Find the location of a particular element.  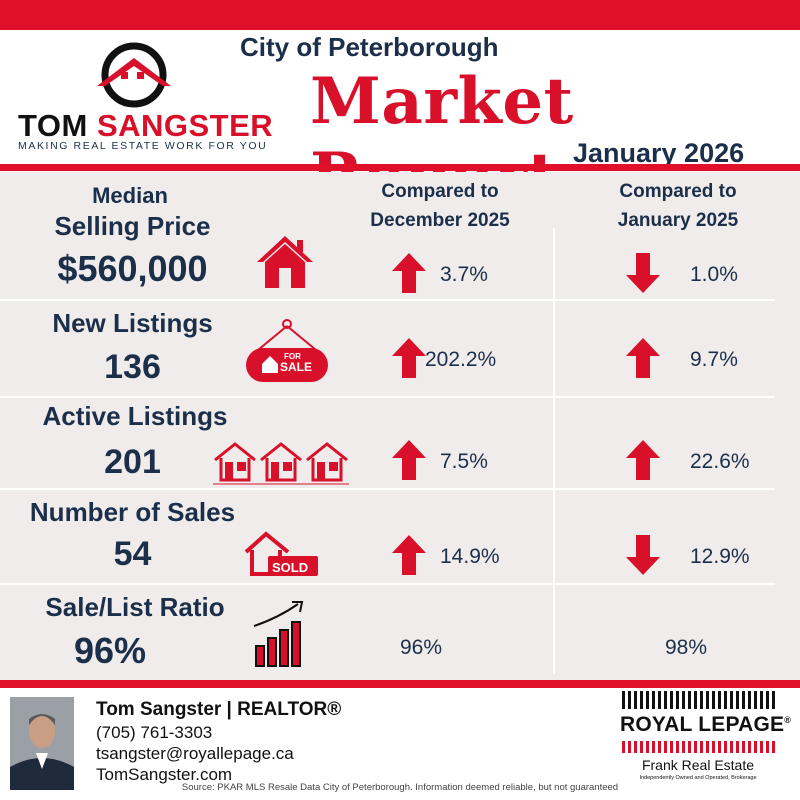

metric-value: 96% is located at coordinates (110, 650).